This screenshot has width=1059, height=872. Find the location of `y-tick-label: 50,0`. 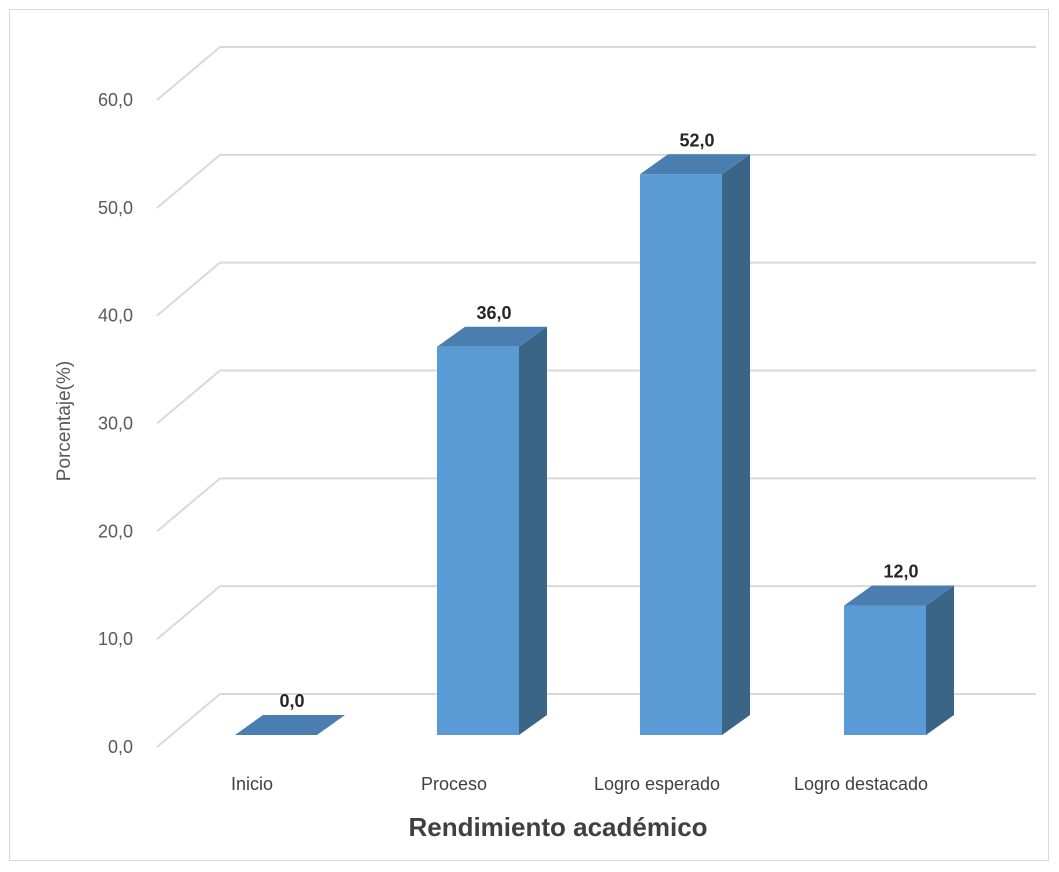

y-tick-label: 50,0 is located at coordinates (115, 208).